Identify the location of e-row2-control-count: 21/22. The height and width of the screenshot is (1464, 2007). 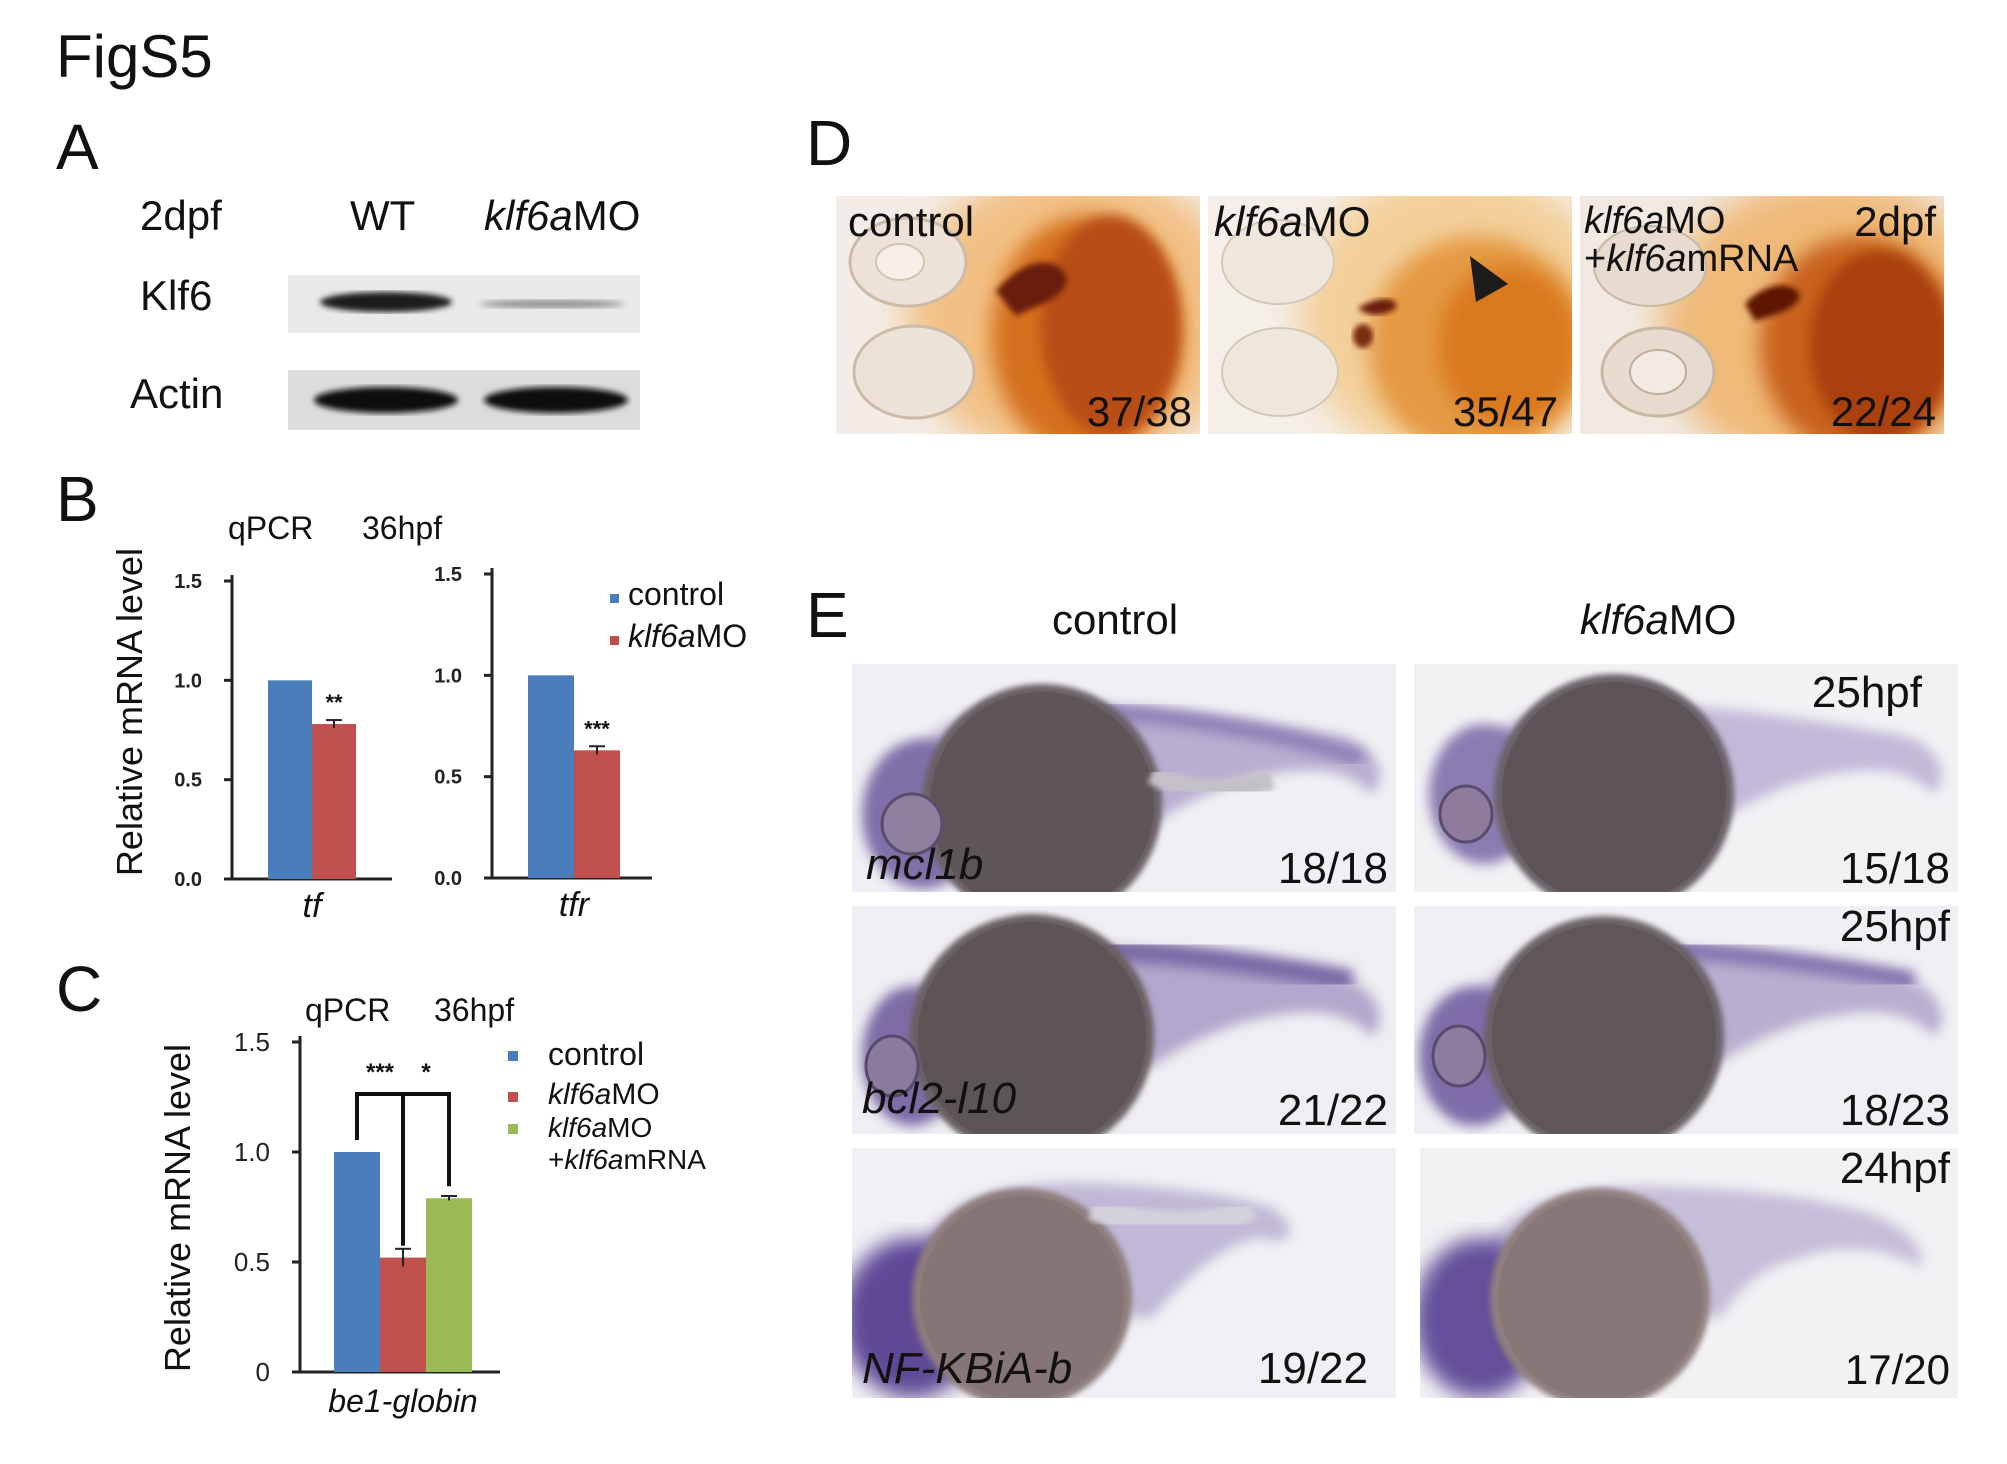
(1332, 1110).